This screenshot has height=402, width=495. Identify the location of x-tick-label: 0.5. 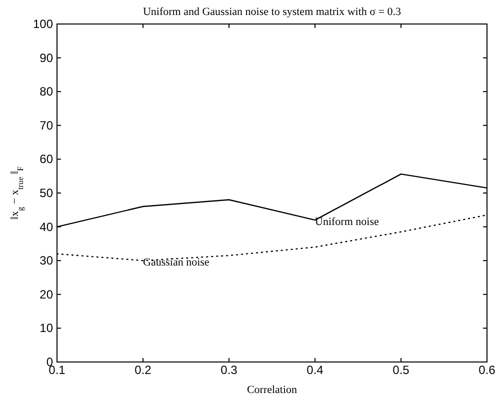
(401, 370).